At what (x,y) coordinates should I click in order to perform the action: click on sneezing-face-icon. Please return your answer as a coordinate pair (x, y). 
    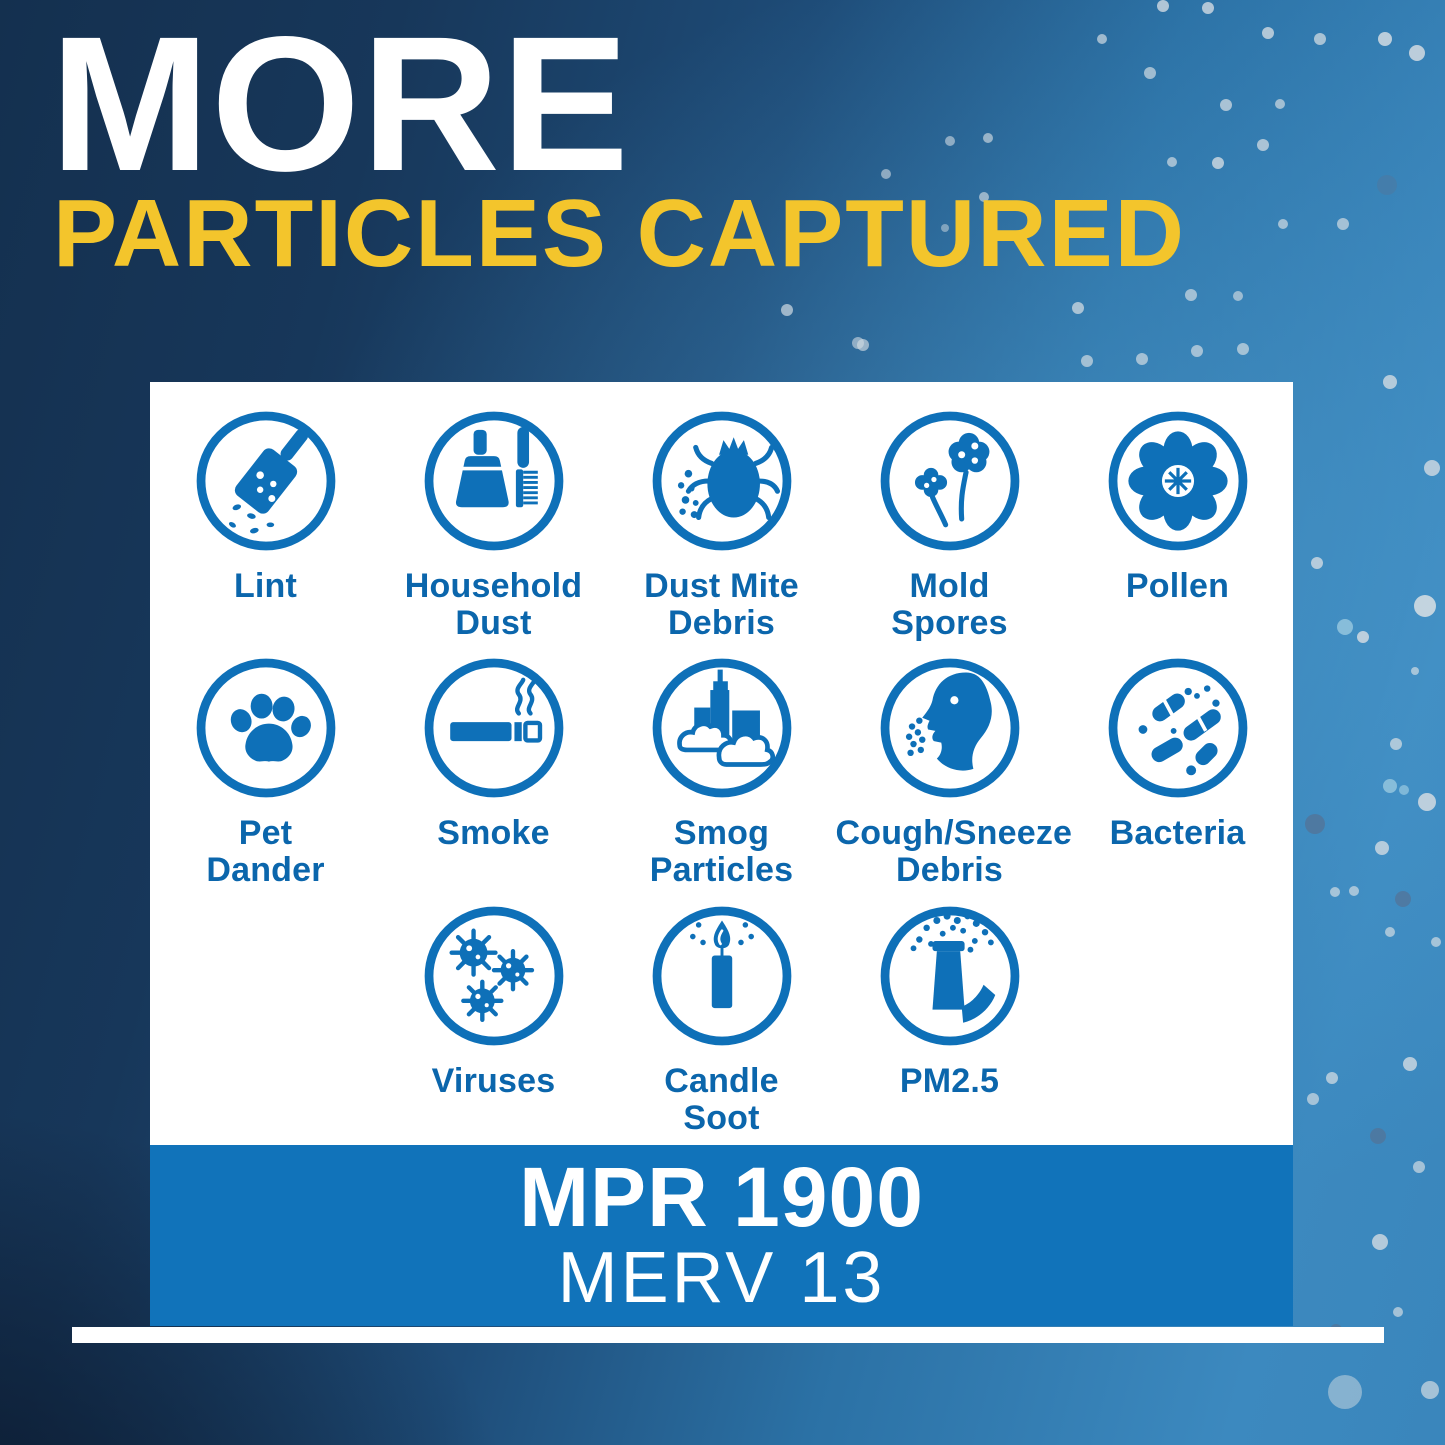
    Looking at the image, I should click on (950, 728).